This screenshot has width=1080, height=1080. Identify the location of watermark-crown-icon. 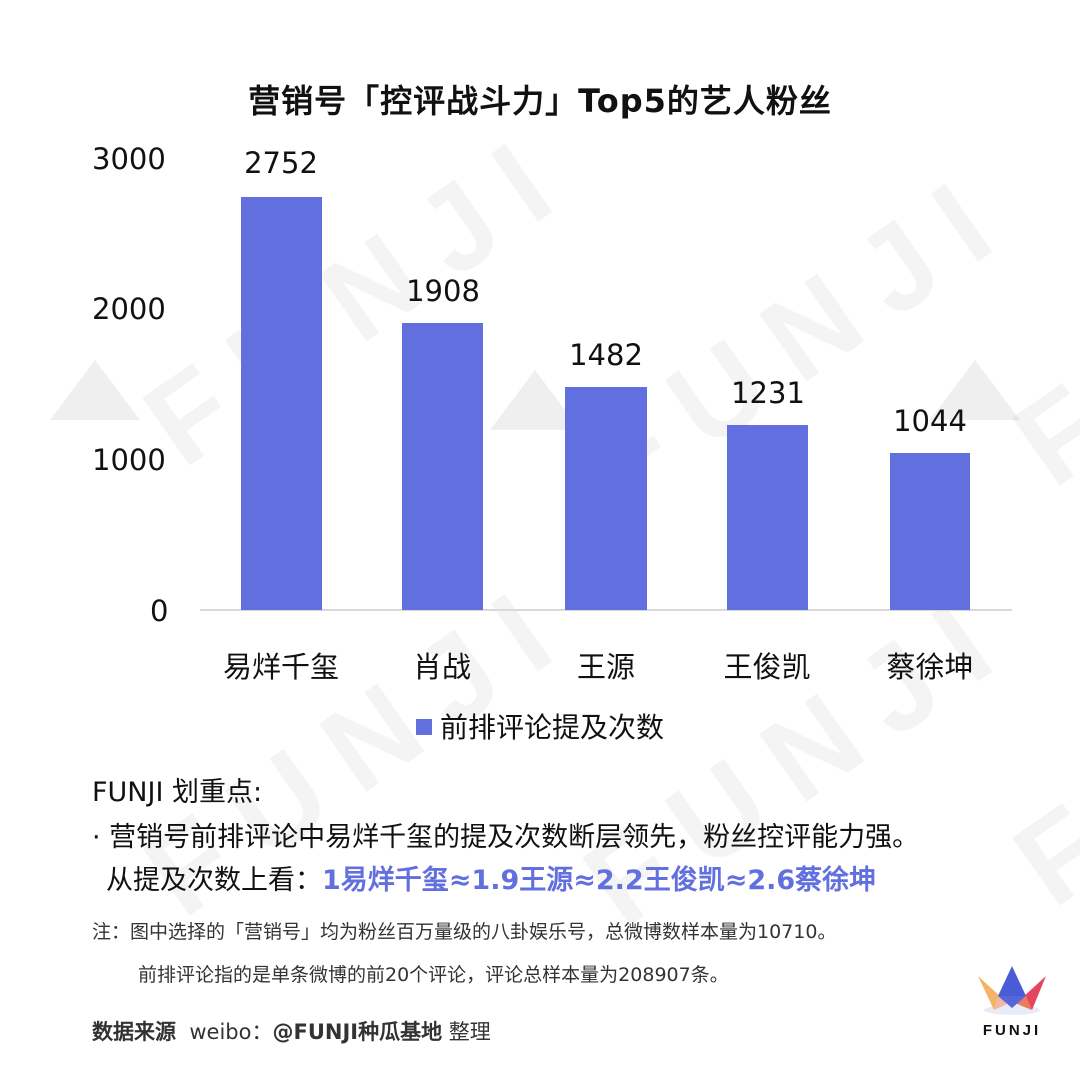
(95, 390).